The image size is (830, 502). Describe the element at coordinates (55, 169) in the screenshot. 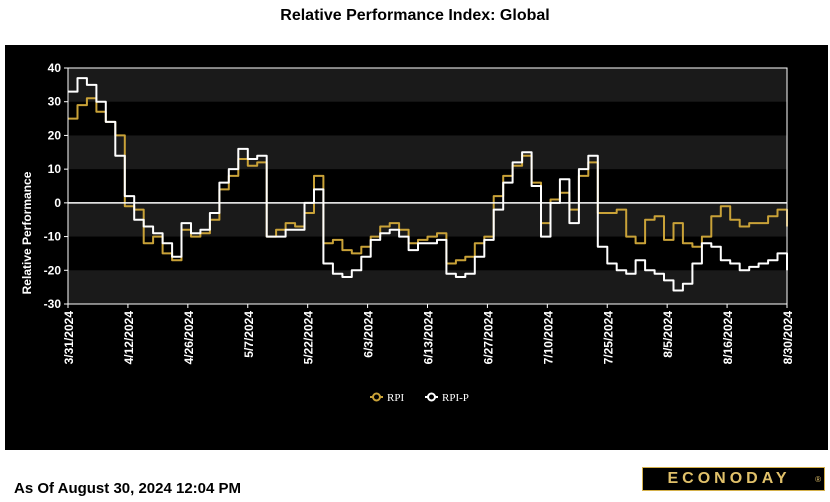

I see `y-tick-label: 10` at that location.